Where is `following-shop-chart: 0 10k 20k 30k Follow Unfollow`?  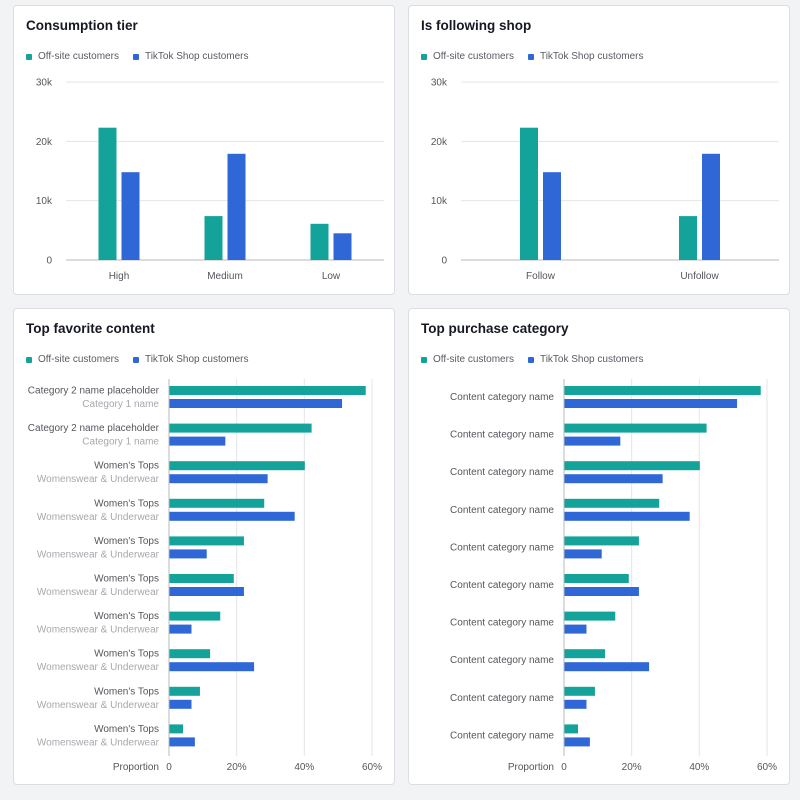
following-shop-chart: 0 10k 20k 30k Follow Unfollow is located at coordinates (605, 180).